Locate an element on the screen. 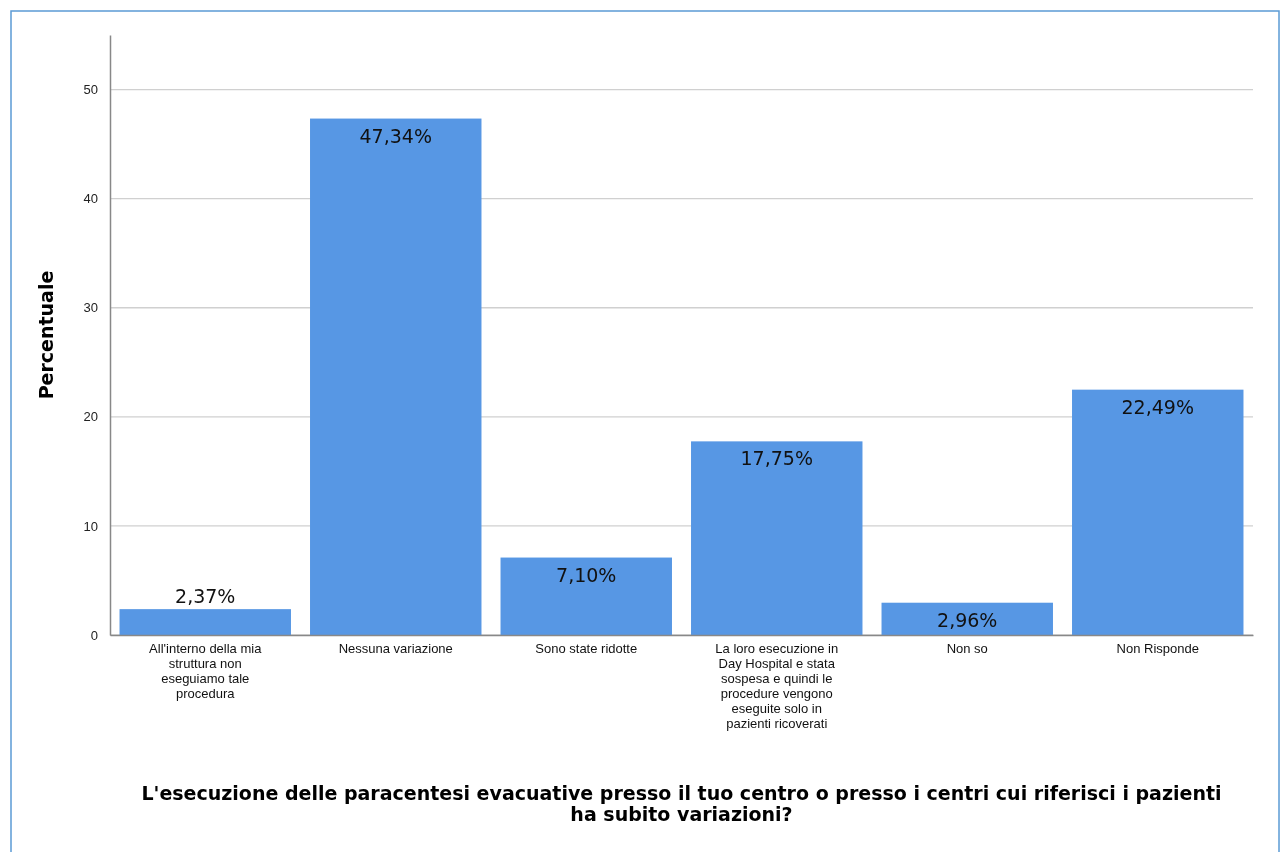 Image resolution: width=1285 pixels, height=852 pixels. data-label: 47,34% is located at coordinates (395, 135).